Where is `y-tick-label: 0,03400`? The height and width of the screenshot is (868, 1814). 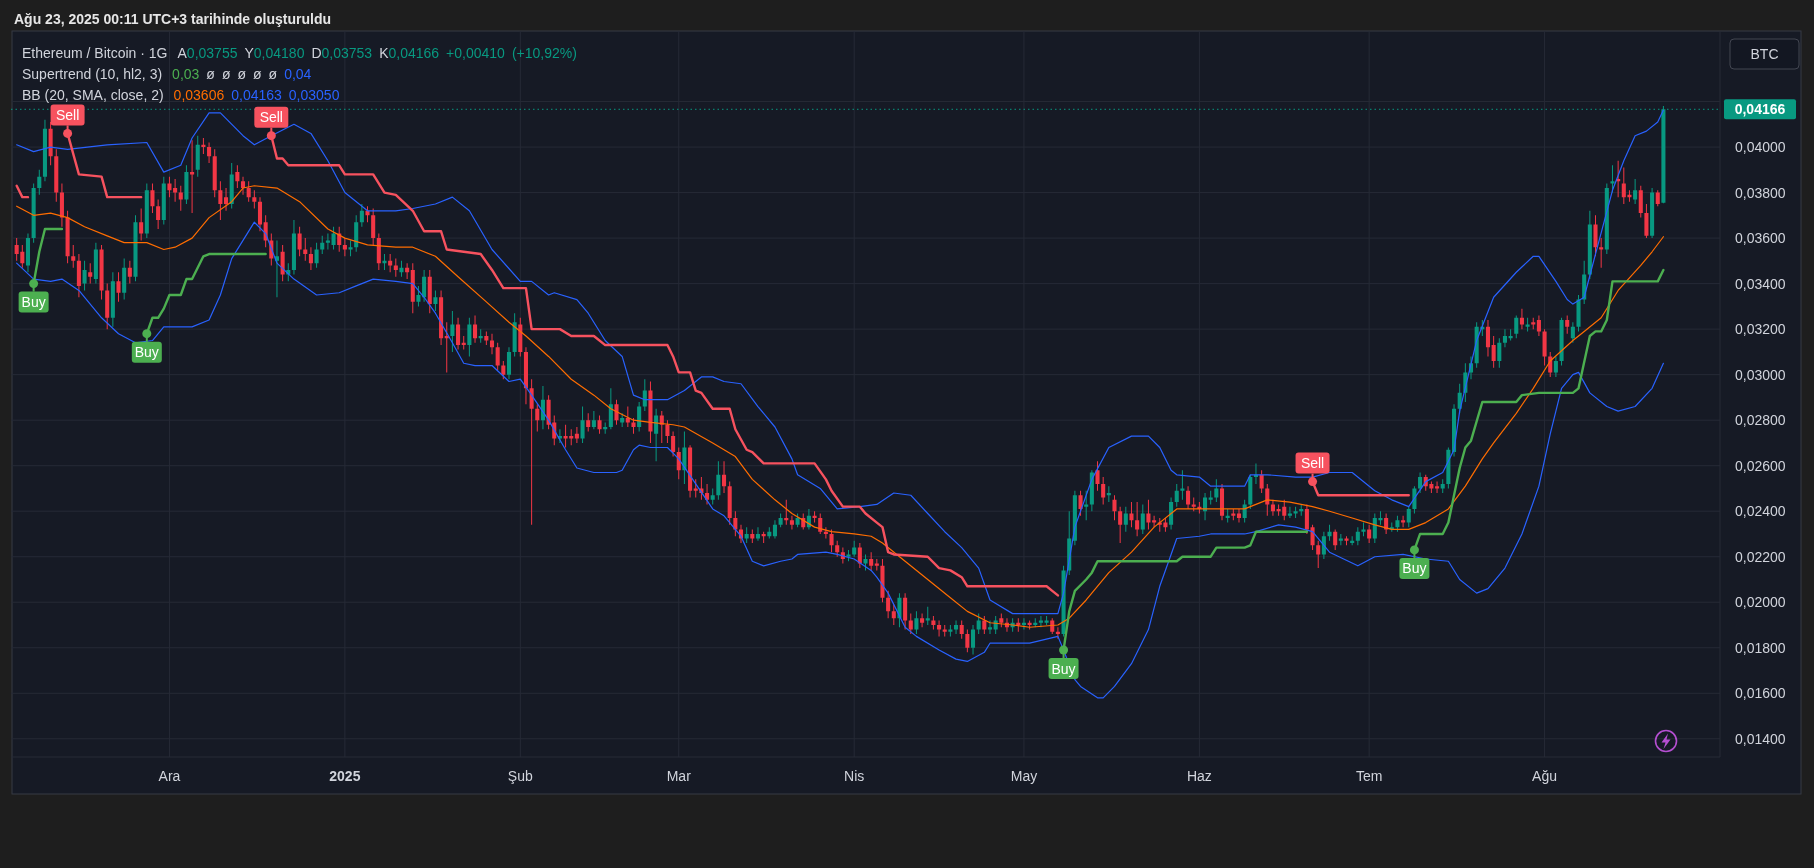
y-tick-label: 0,03400 is located at coordinates (1760, 283).